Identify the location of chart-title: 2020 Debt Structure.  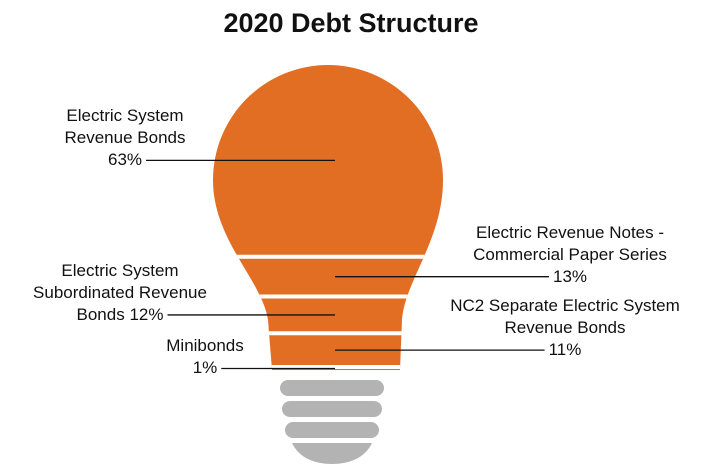
(351, 23).